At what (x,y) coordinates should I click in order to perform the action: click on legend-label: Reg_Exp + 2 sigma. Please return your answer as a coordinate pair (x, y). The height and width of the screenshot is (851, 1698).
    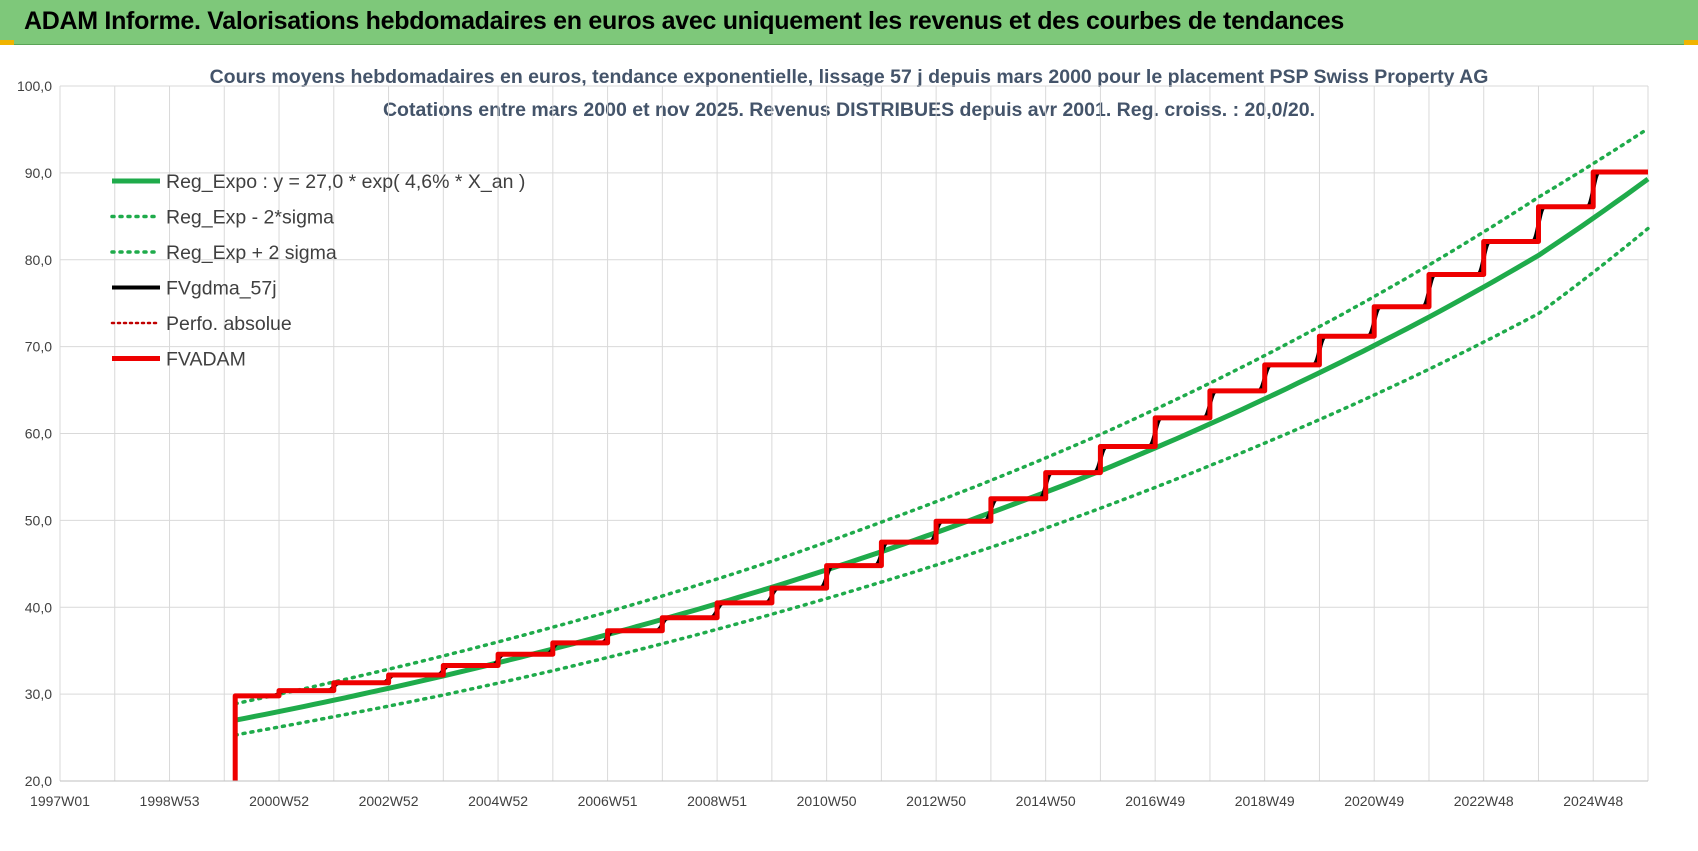
    Looking at the image, I should click on (251, 253).